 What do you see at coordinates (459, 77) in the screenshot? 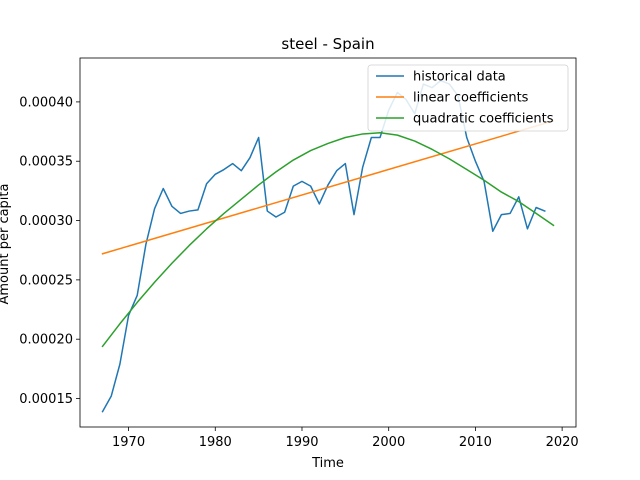
I see `legend-label: historical data` at bounding box center [459, 77].